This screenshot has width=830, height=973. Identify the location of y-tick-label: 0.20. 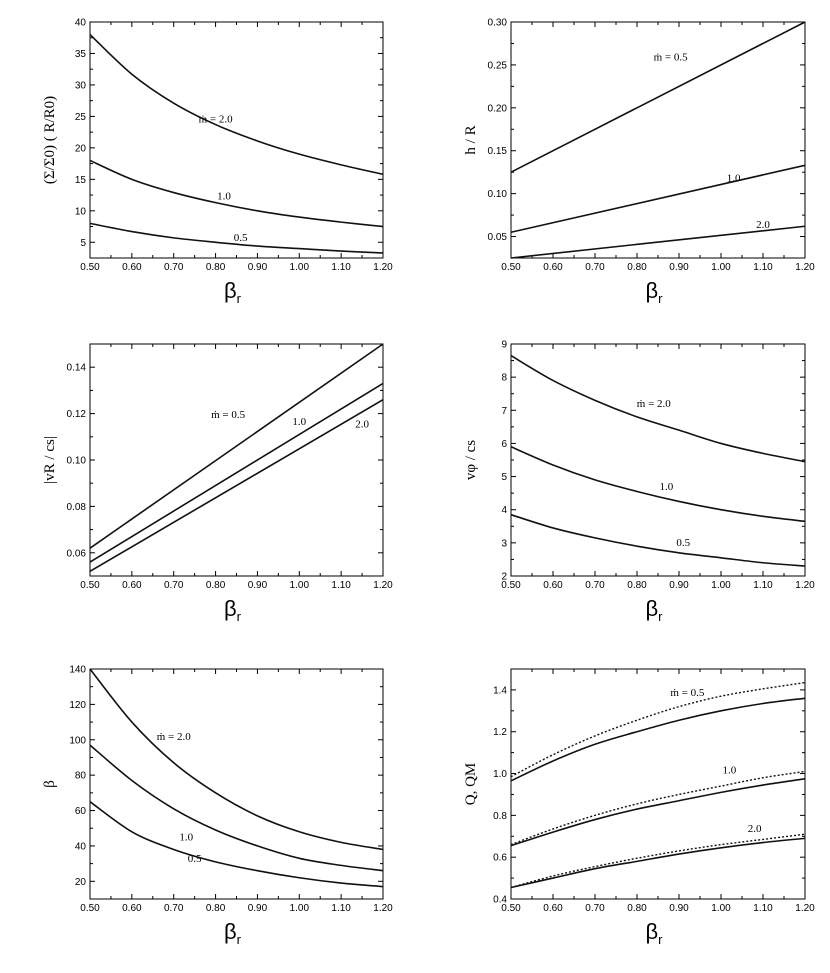
(498, 108).